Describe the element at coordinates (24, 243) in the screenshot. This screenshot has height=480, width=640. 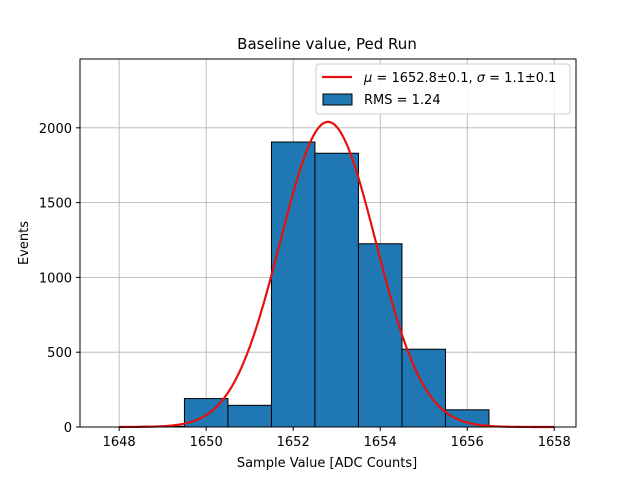
I see `y-axis-label: Events` at that location.